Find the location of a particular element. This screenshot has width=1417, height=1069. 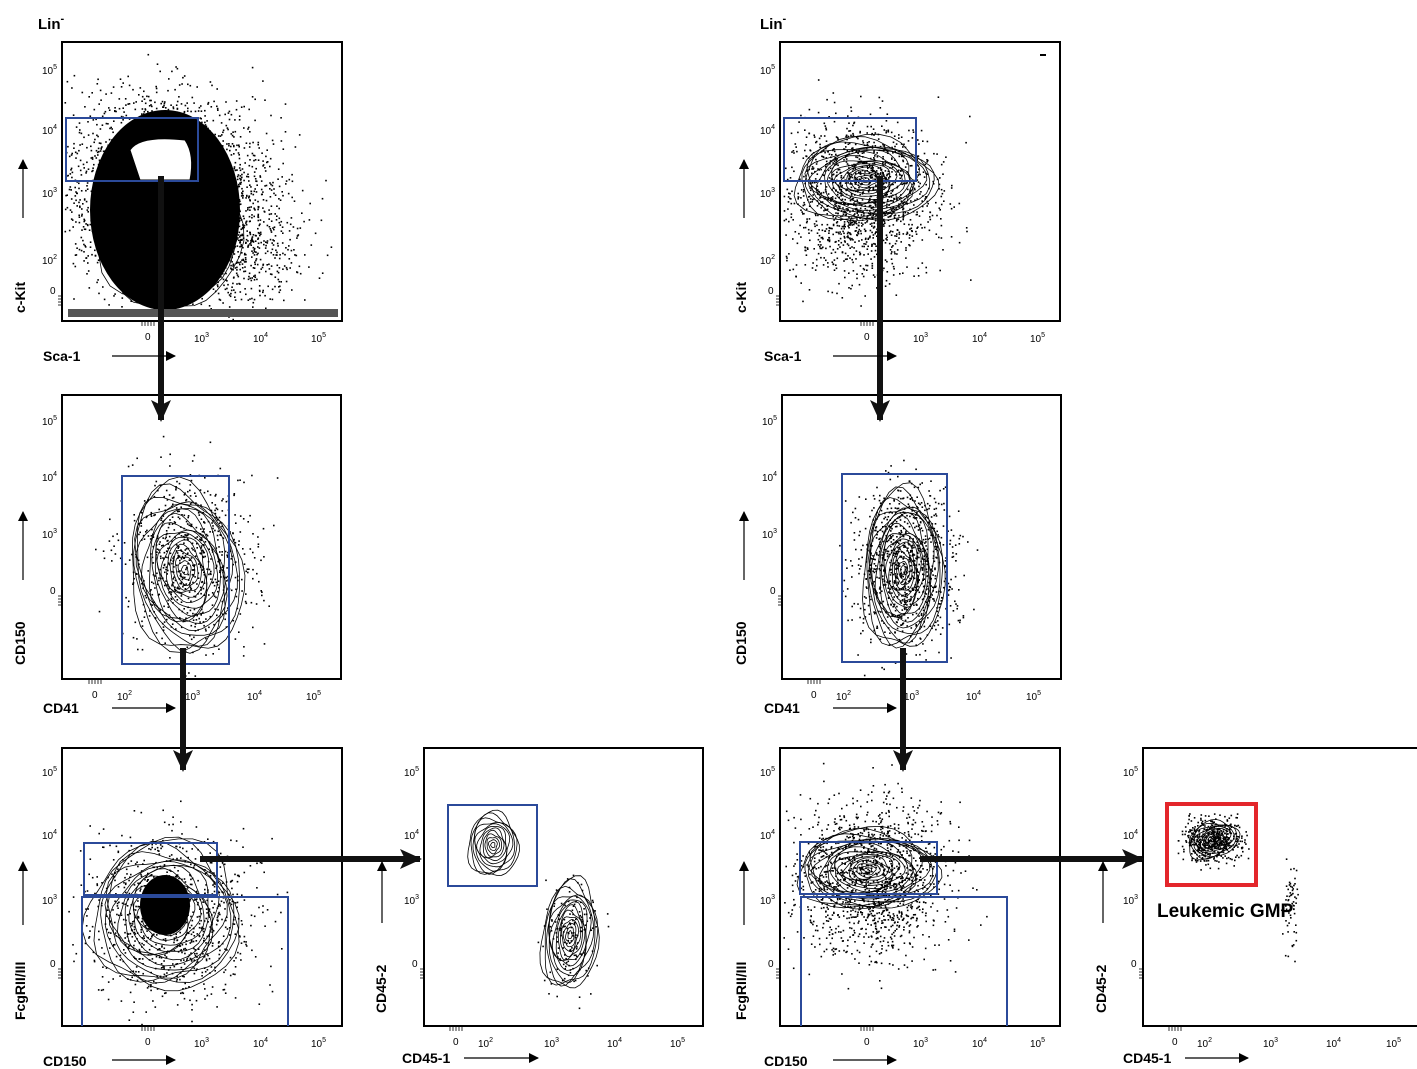

cd150-right-tick-zero: 0 is located at coordinates (867, 1042).